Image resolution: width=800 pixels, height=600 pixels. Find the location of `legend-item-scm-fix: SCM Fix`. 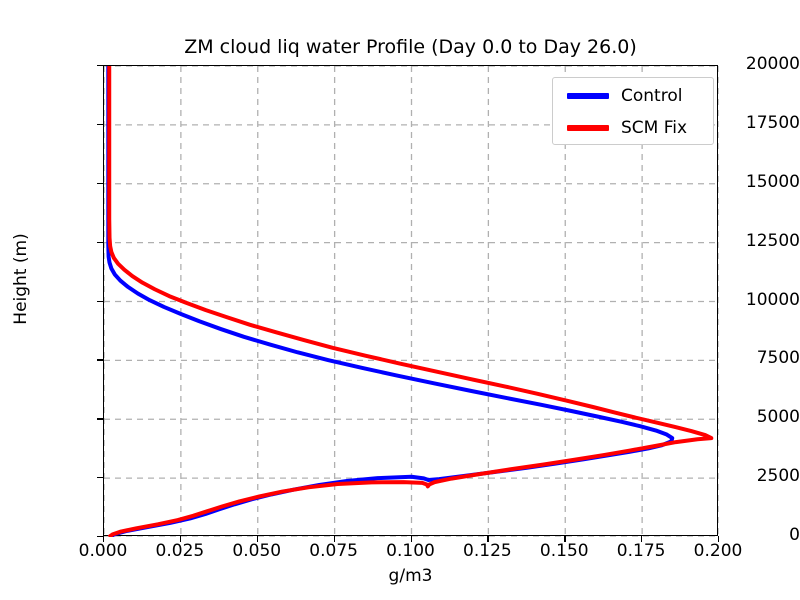

legend-item-scm-fix: SCM Fix is located at coordinates (634, 128).